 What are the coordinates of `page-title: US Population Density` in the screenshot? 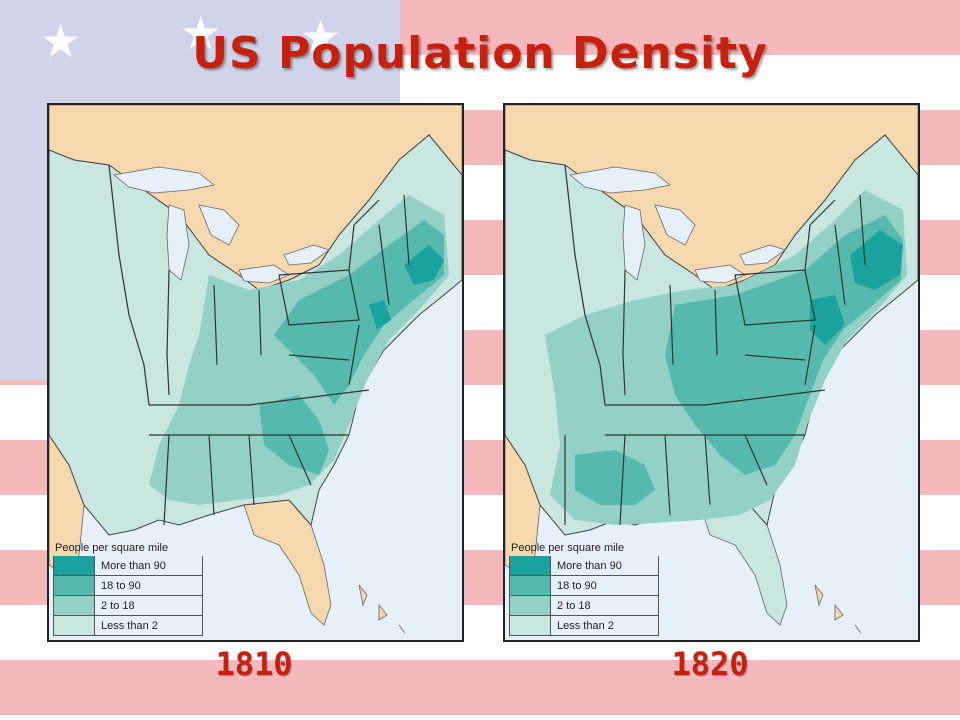 It's located at (480, 53).